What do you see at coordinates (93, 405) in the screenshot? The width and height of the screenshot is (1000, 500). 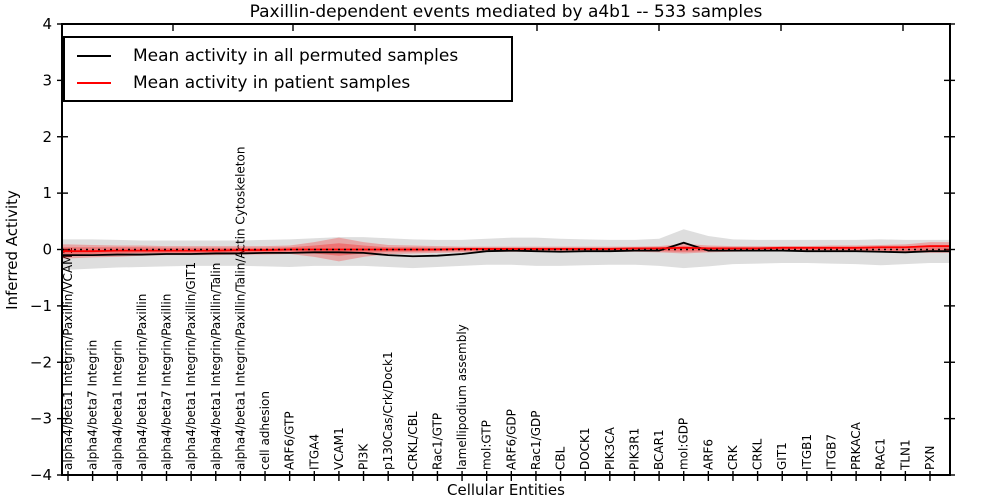 I see `x-tick-label: alpha4/beta7 Integrin` at bounding box center [93, 405].